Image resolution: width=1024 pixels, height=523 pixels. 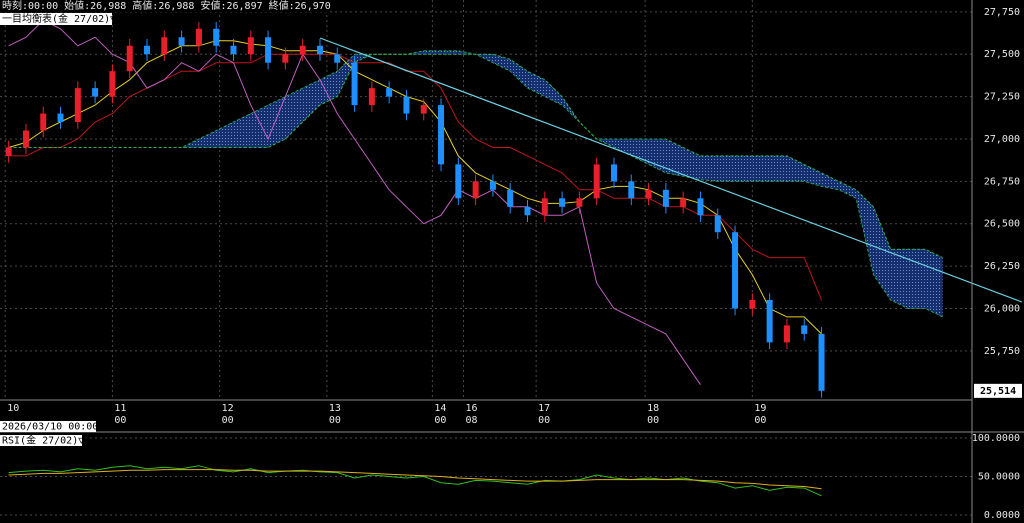 I want to click on y-tick-label: 50.0000, so click(x=999, y=477).